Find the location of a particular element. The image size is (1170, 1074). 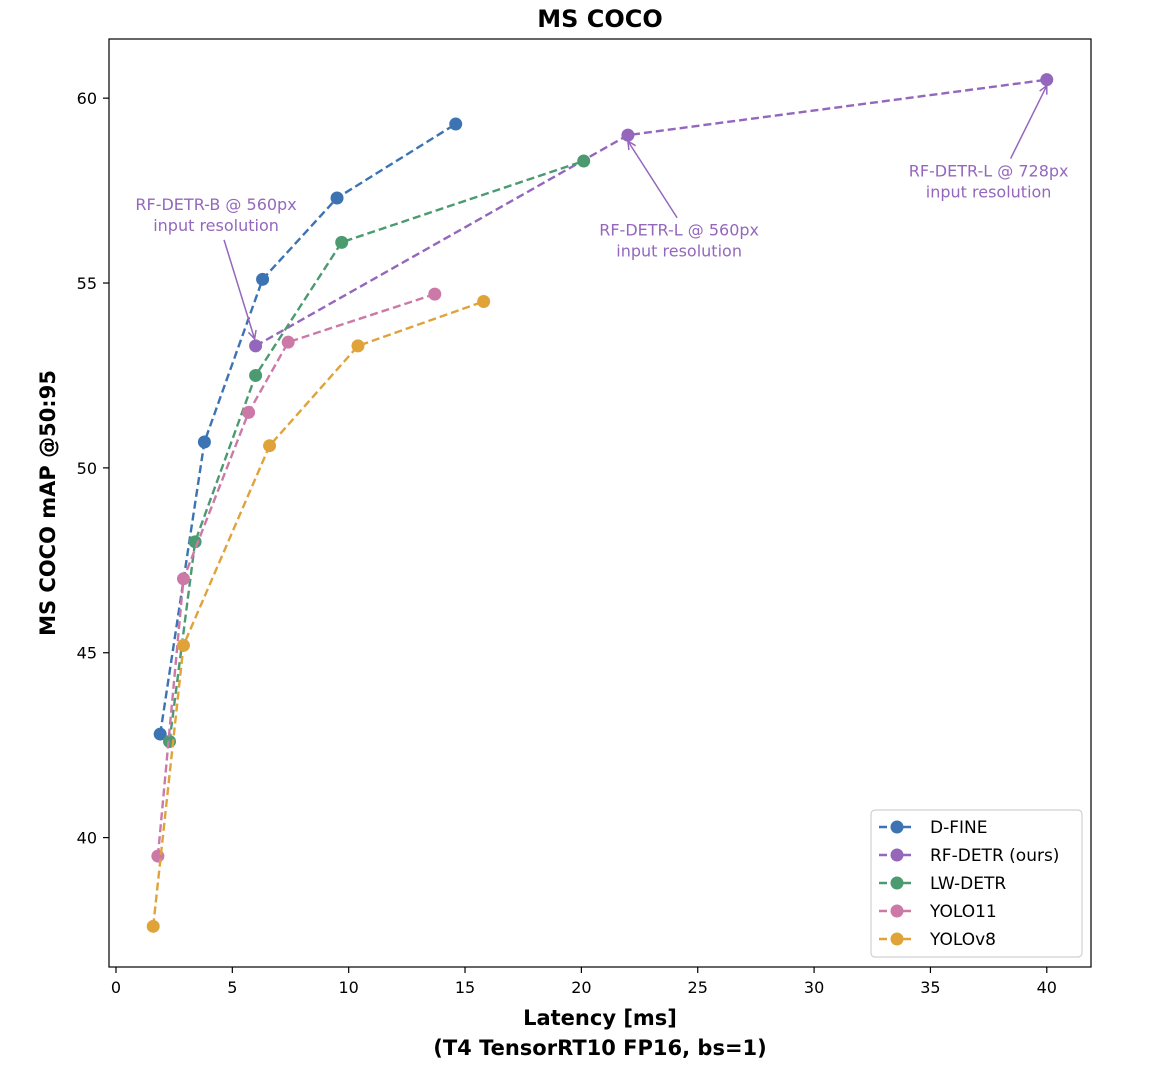

x-tick-label: 40 is located at coordinates (1047, 987).